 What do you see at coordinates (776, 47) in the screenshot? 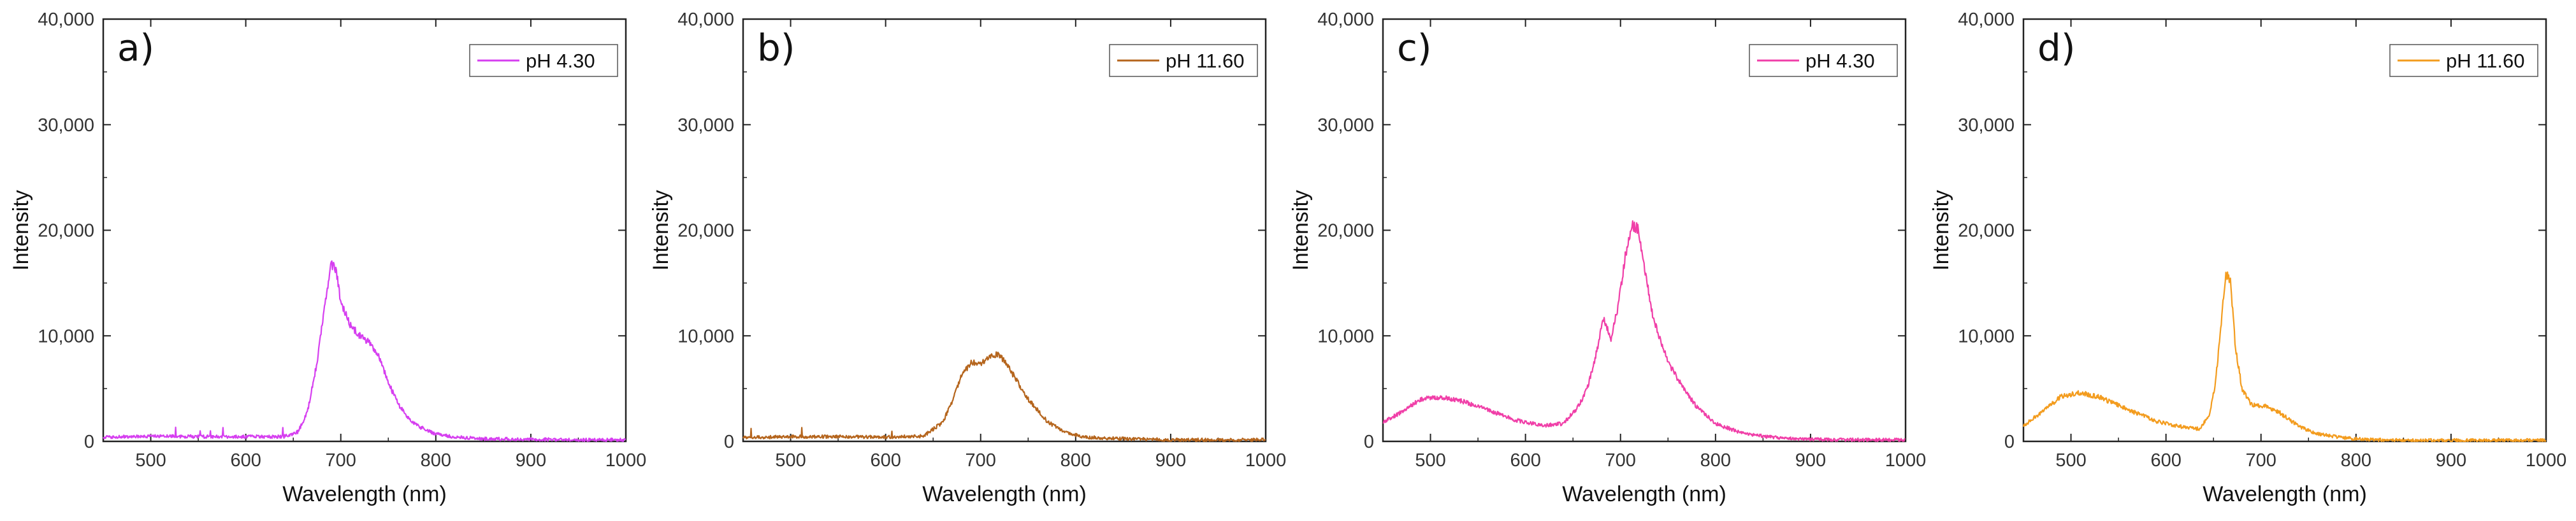
I see `panel-label: b)` at bounding box center [776, 47].